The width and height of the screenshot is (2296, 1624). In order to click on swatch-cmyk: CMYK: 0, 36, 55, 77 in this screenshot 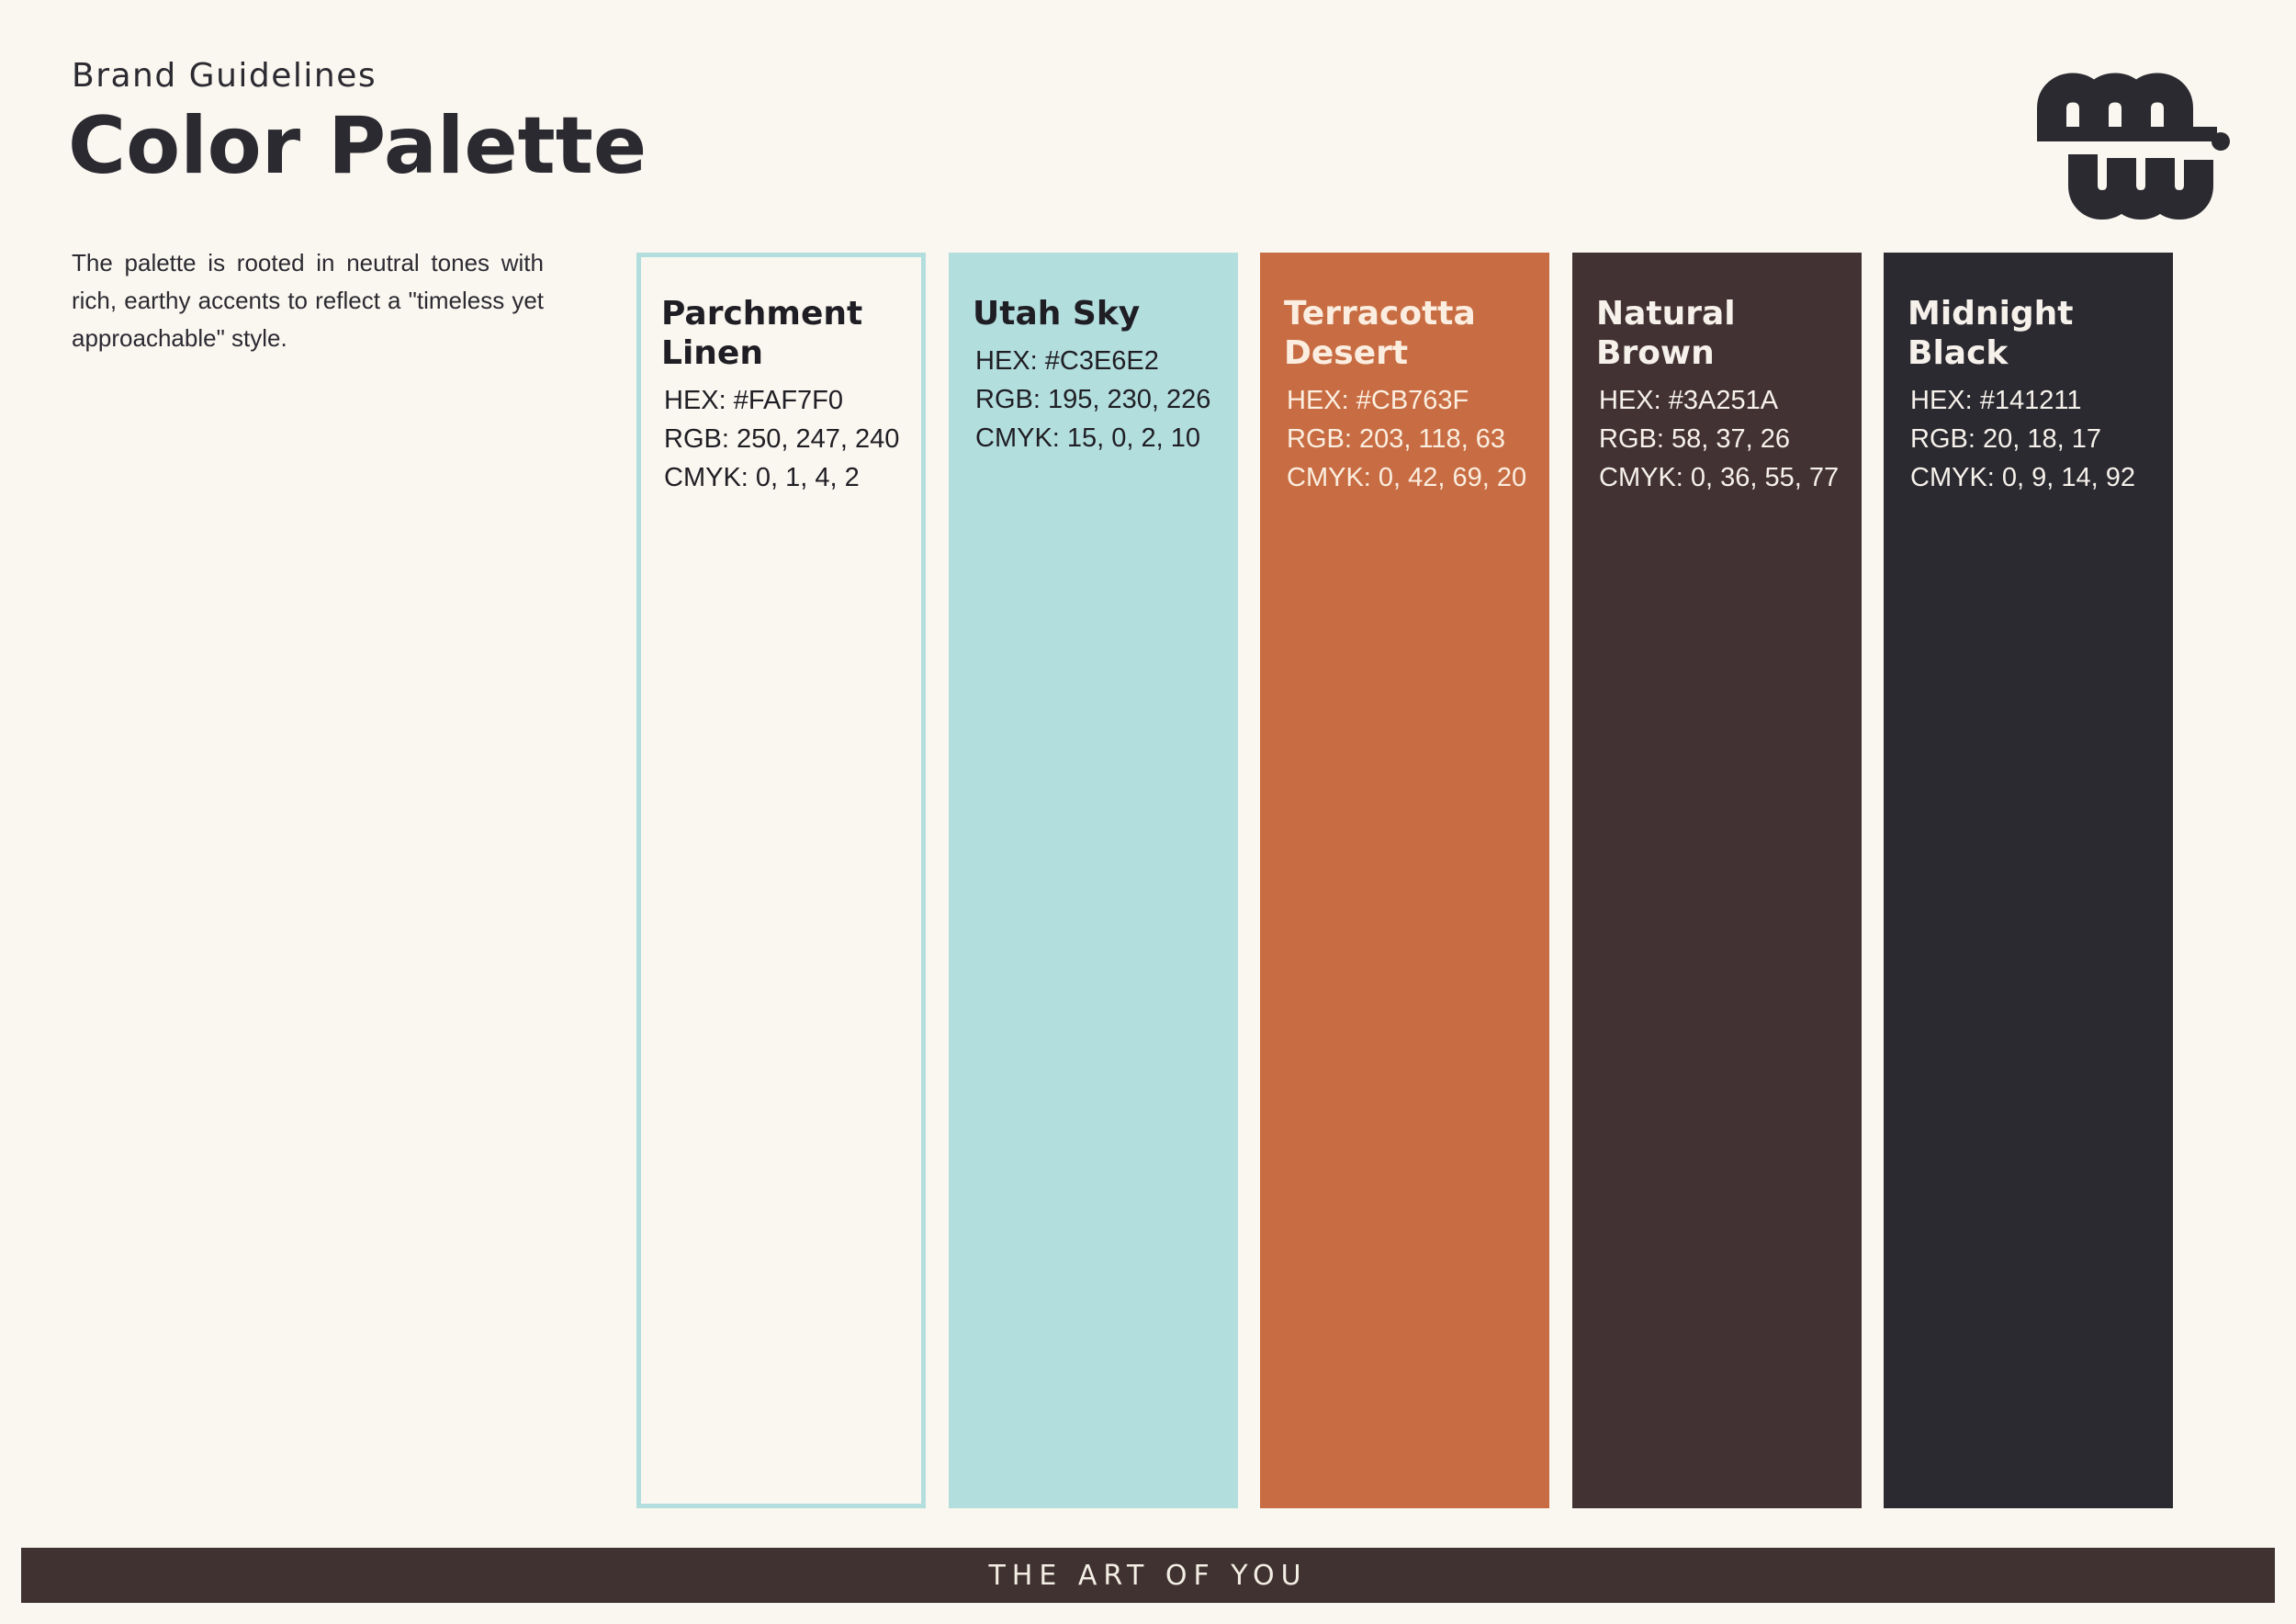, I will do `click(1719, 477)`.